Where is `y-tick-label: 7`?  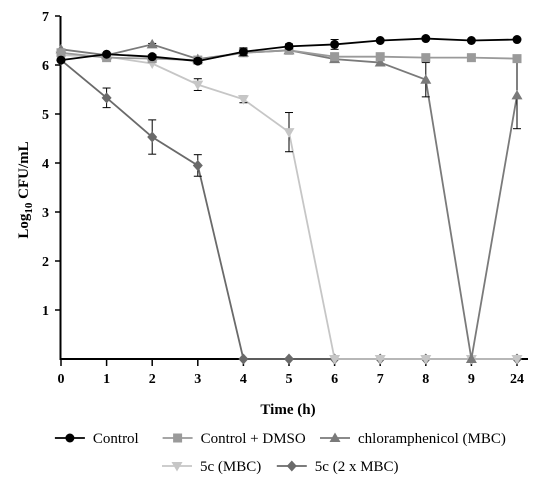 y-tick-label: 7 is located at coordinates (45, 17).